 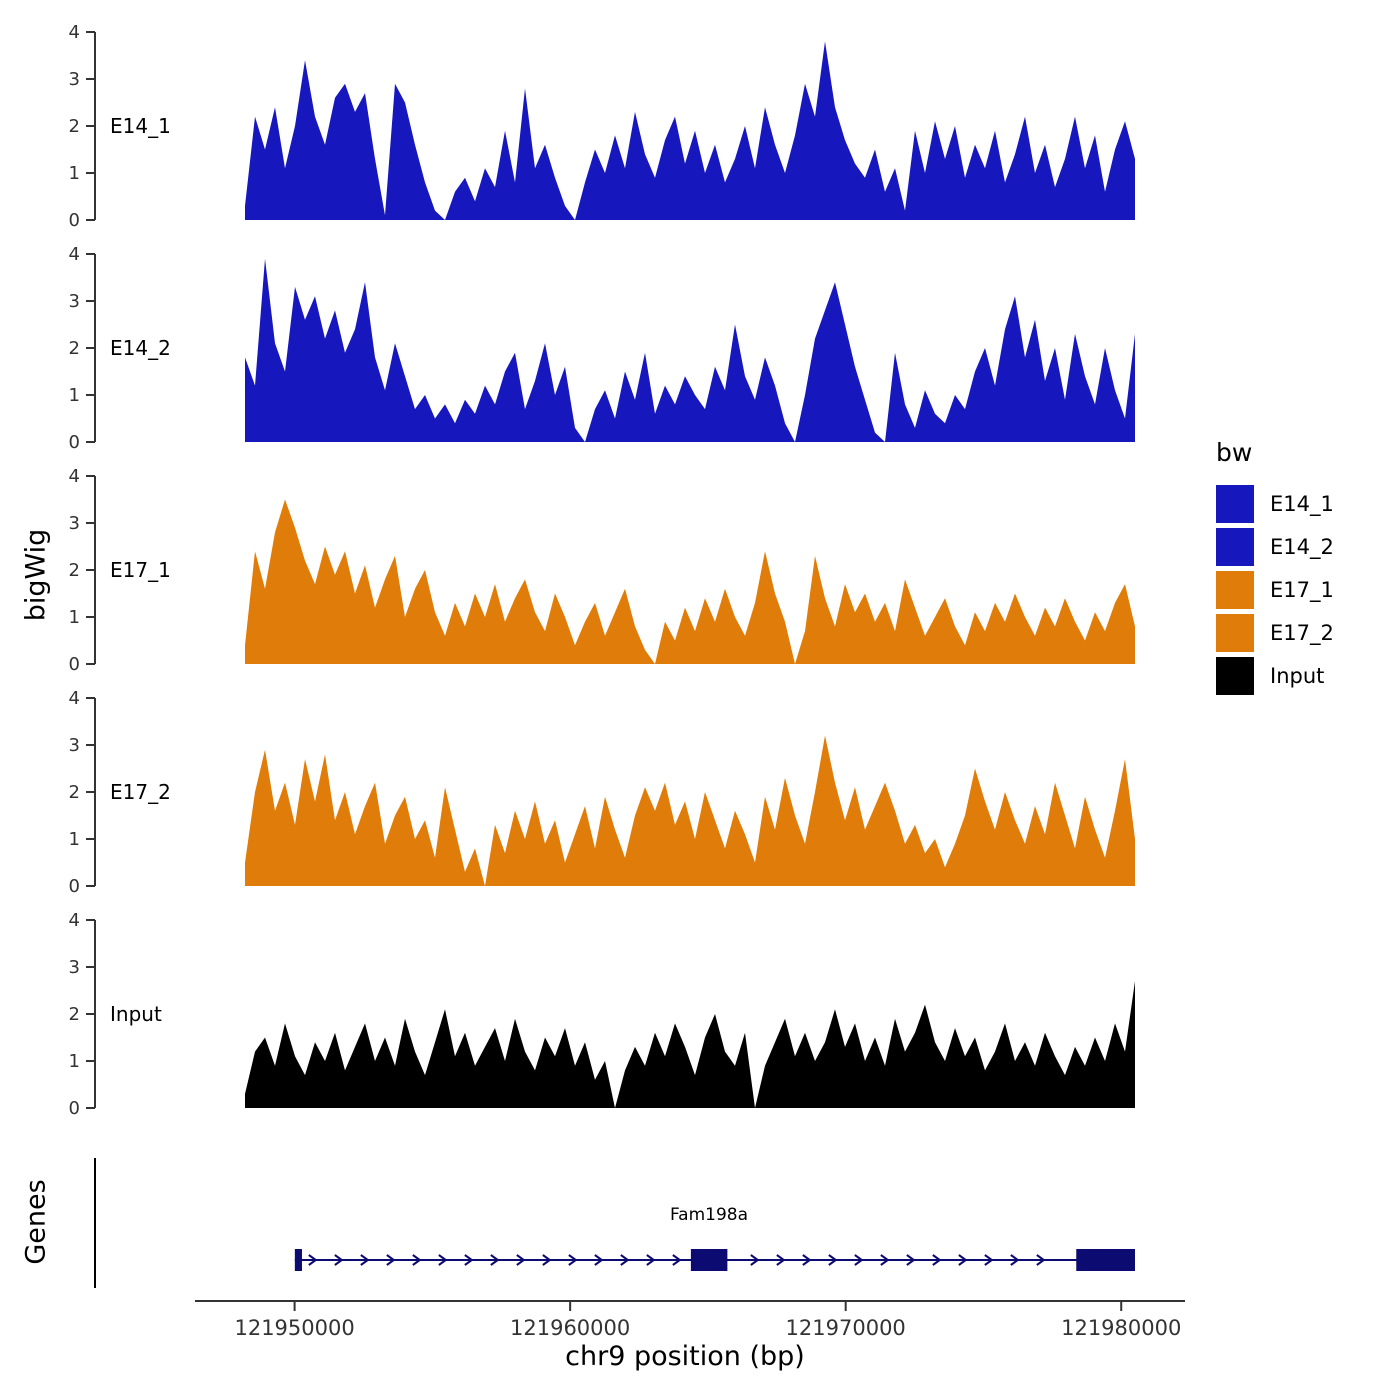 What do you see at coordinates (846, 1328) in the screenshot?
I see `x-tick-label: 121970000` at bounding box center [846, 1328].